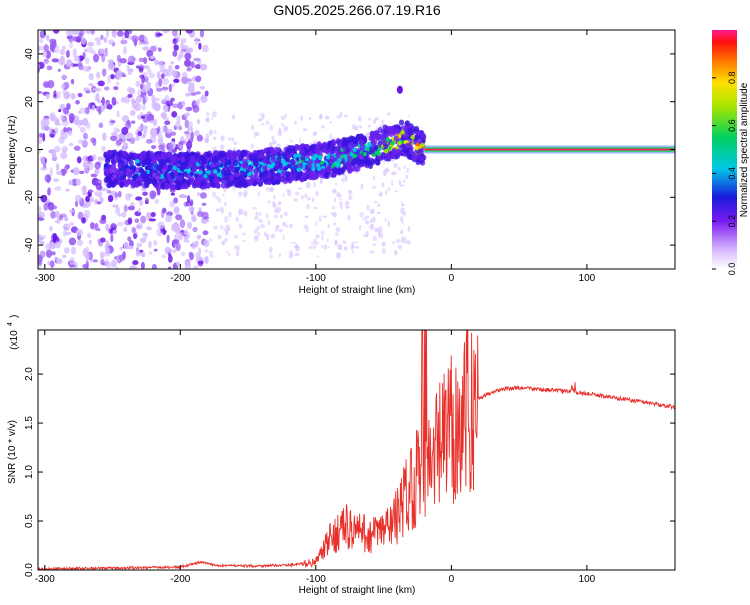 This screenshot has width=750, height=605. I want to click on colorbar-tick-label: 0.6, so click(732, 125).